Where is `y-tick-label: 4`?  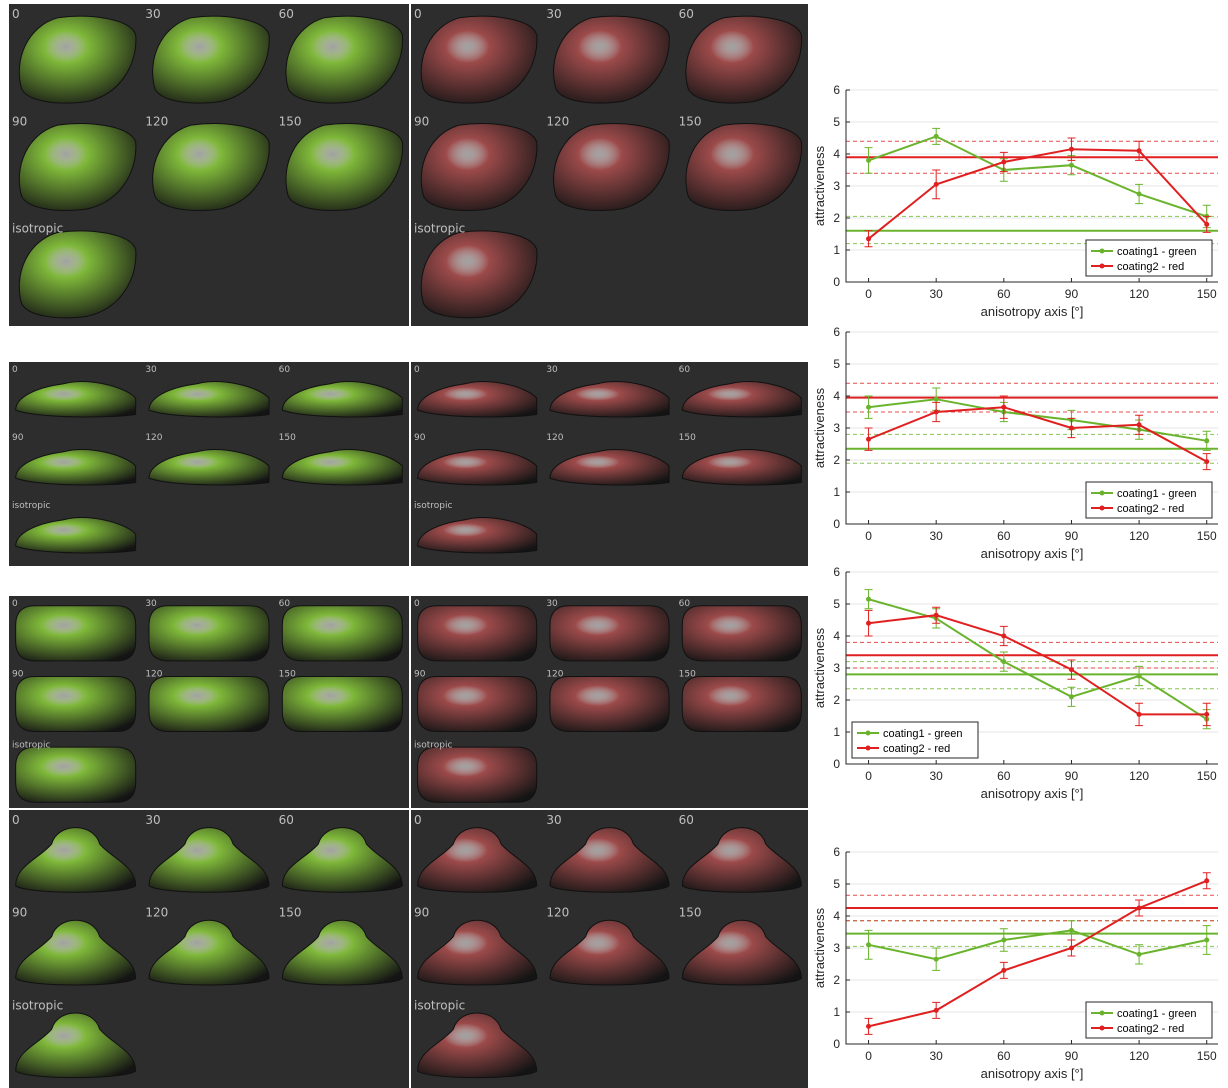 y-tick-label: 4 is located at coordinates (836, 396).